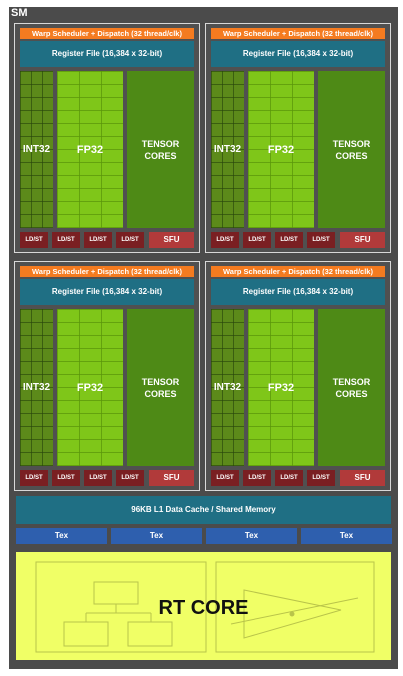 The width and height of the screenshot is (403, 676). What do you see at coordinates (203, 510) in the screenshot?
I see `l1-data-cache: 96KB L1 Data Cache / Shared Memory` at bounding box center [203, 510].